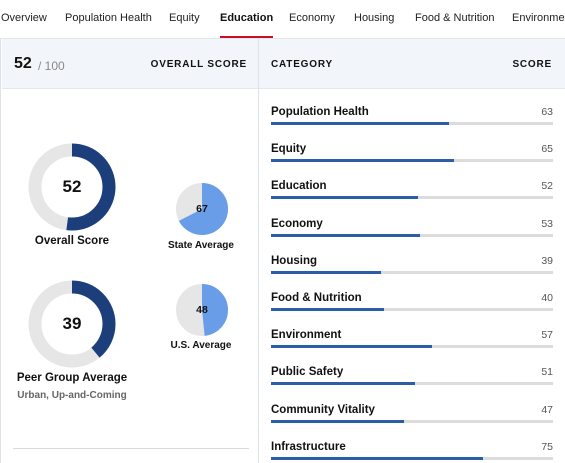 The height and width of the screenshot is (463, 565). What do you see at coordinates (323, 409) in the screenshot?
I see `category-name: Community Vitality` at bounding box center [323, 409].